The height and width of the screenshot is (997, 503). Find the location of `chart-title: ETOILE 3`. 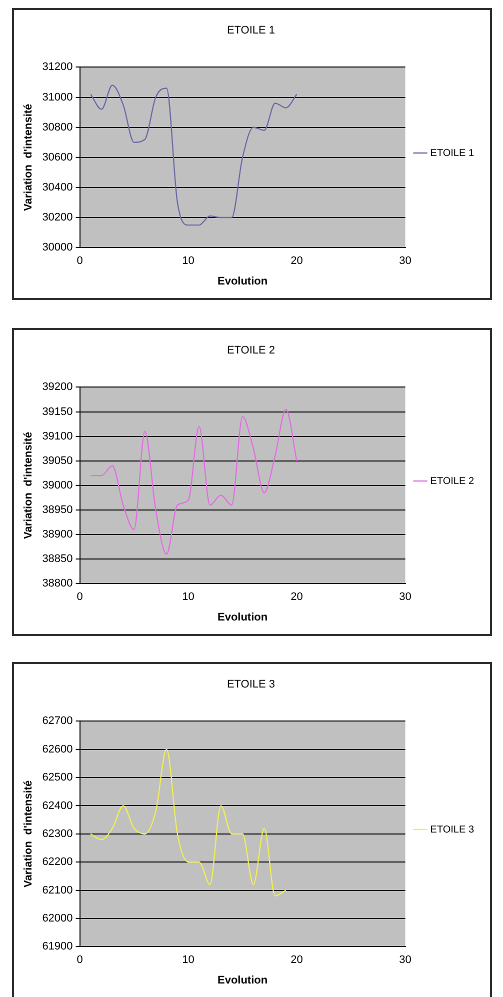

chart-title: ETOILE 3 is located at coordinates (251, 684).